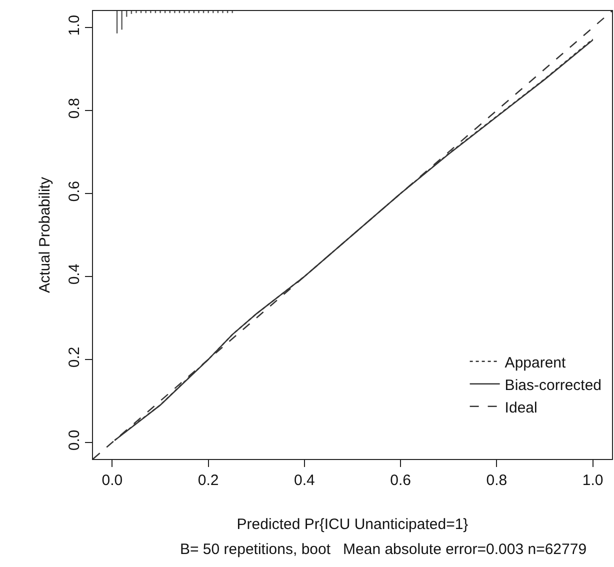 The image size is (614, 567). Describe the element at coordinates (74, 357) in the screenshot. I see `y-tick-label: 0.2` at that location.